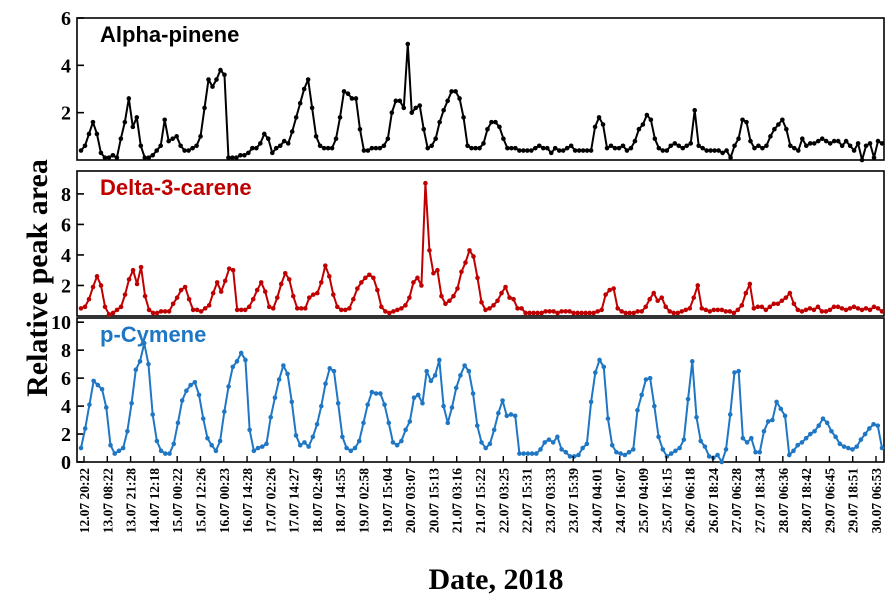  What do you see at coordinates (496, 579) in the screenshot?
I see `x-axis-label: Date, 2018` at bounding box center [496, 579].